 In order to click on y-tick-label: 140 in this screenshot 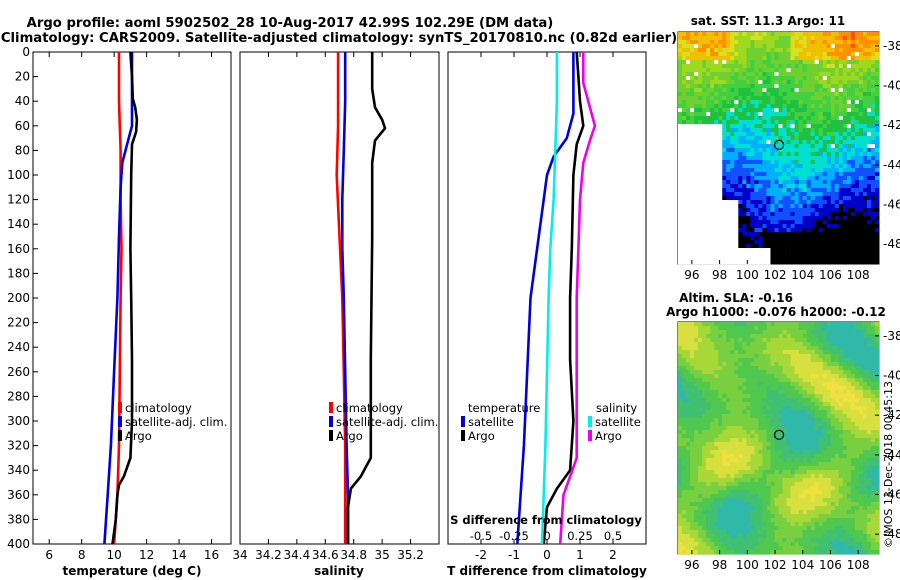, I will do `click(18, 224)`.